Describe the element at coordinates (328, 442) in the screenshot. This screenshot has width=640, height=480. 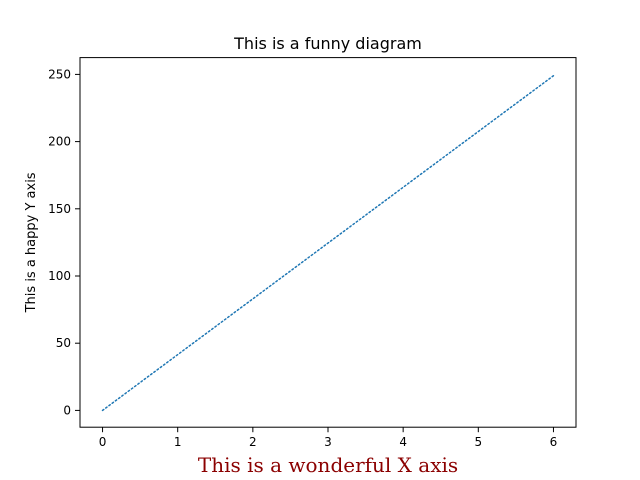
I see `x-tick-label: 3` at that location.